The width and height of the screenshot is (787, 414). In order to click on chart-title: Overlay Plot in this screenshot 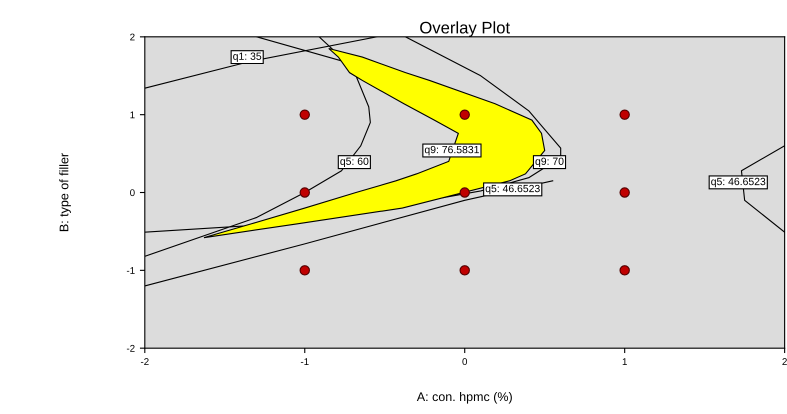, I will do `click(465, 29)`.